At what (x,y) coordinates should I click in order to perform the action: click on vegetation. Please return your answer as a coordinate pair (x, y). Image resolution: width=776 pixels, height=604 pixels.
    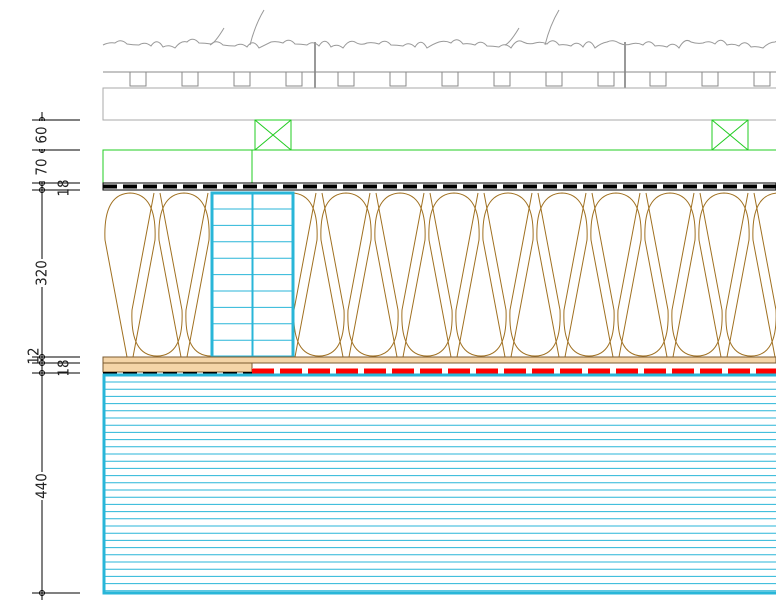
    Looking at the image, I should click on (439, 43).